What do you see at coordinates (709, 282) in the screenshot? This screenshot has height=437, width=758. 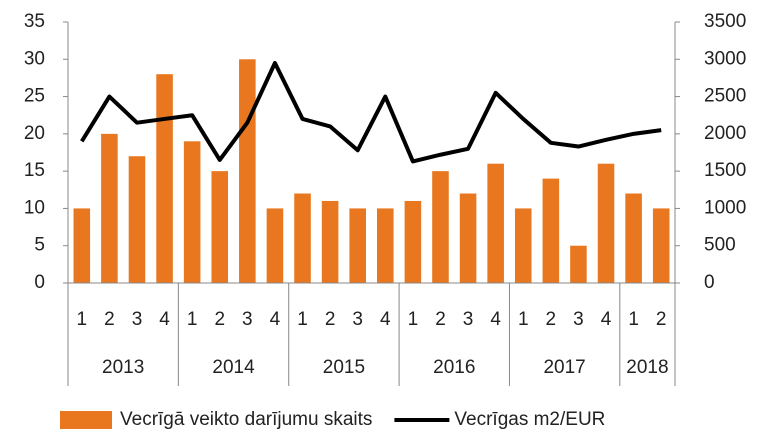 I see `y2-tick-label: 0` at bounding box center [709, 282].